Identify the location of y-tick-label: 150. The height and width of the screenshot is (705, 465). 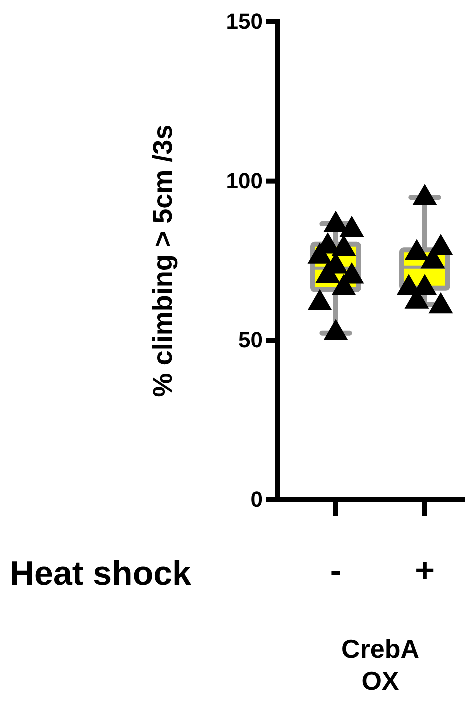
(244, 21).